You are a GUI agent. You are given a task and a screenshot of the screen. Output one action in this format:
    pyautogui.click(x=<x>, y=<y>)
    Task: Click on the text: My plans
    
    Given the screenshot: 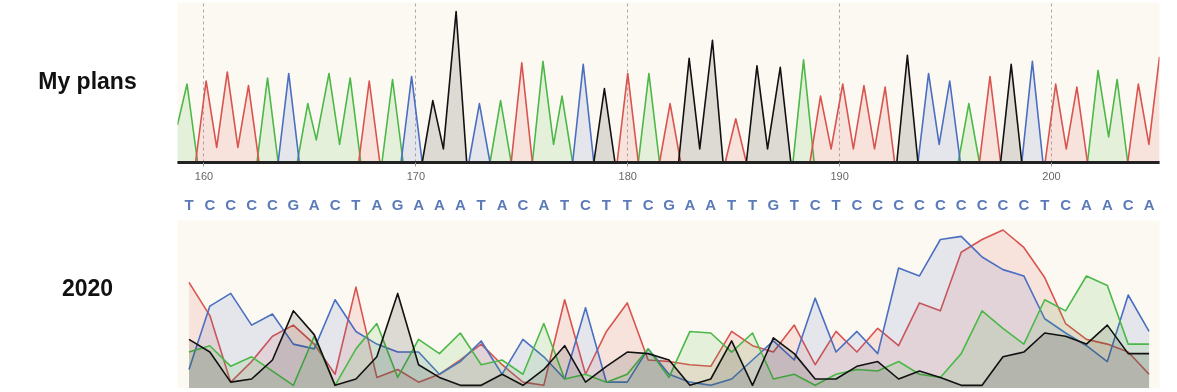 What is the action you would take?
    pyautogui.click(x=87, y=81)
    